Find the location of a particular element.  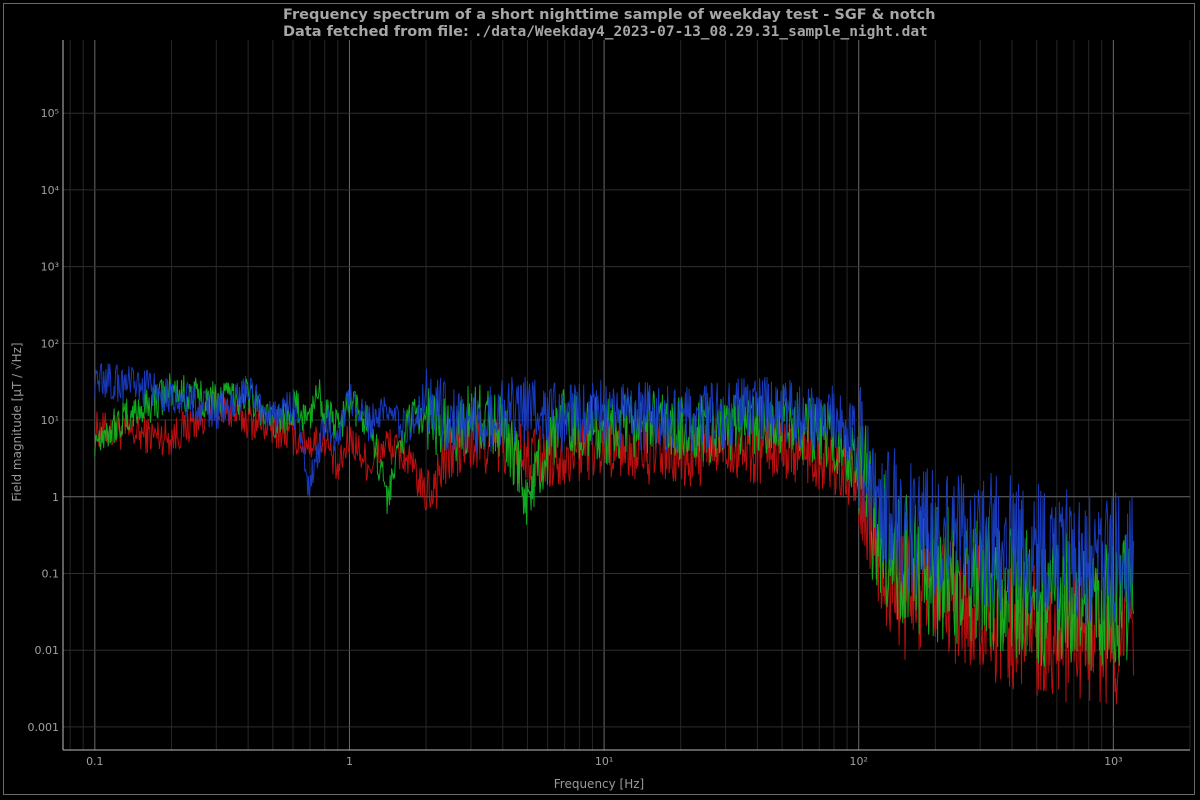

x-tick-label: 10² is located at coordinates (859, 761).